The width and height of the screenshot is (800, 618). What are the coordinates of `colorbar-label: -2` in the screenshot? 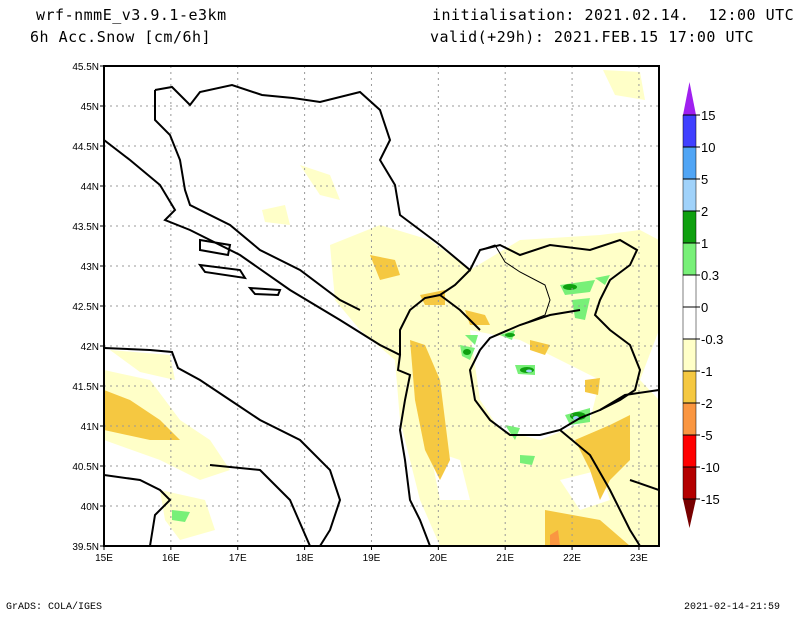 It's located at (707, 403).